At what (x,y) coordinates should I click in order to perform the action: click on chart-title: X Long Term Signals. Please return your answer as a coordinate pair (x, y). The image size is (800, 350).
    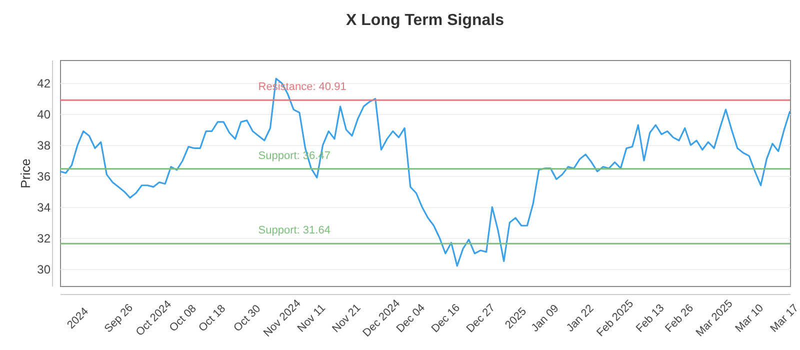
    Looking at the image, I should click on (425, 20).